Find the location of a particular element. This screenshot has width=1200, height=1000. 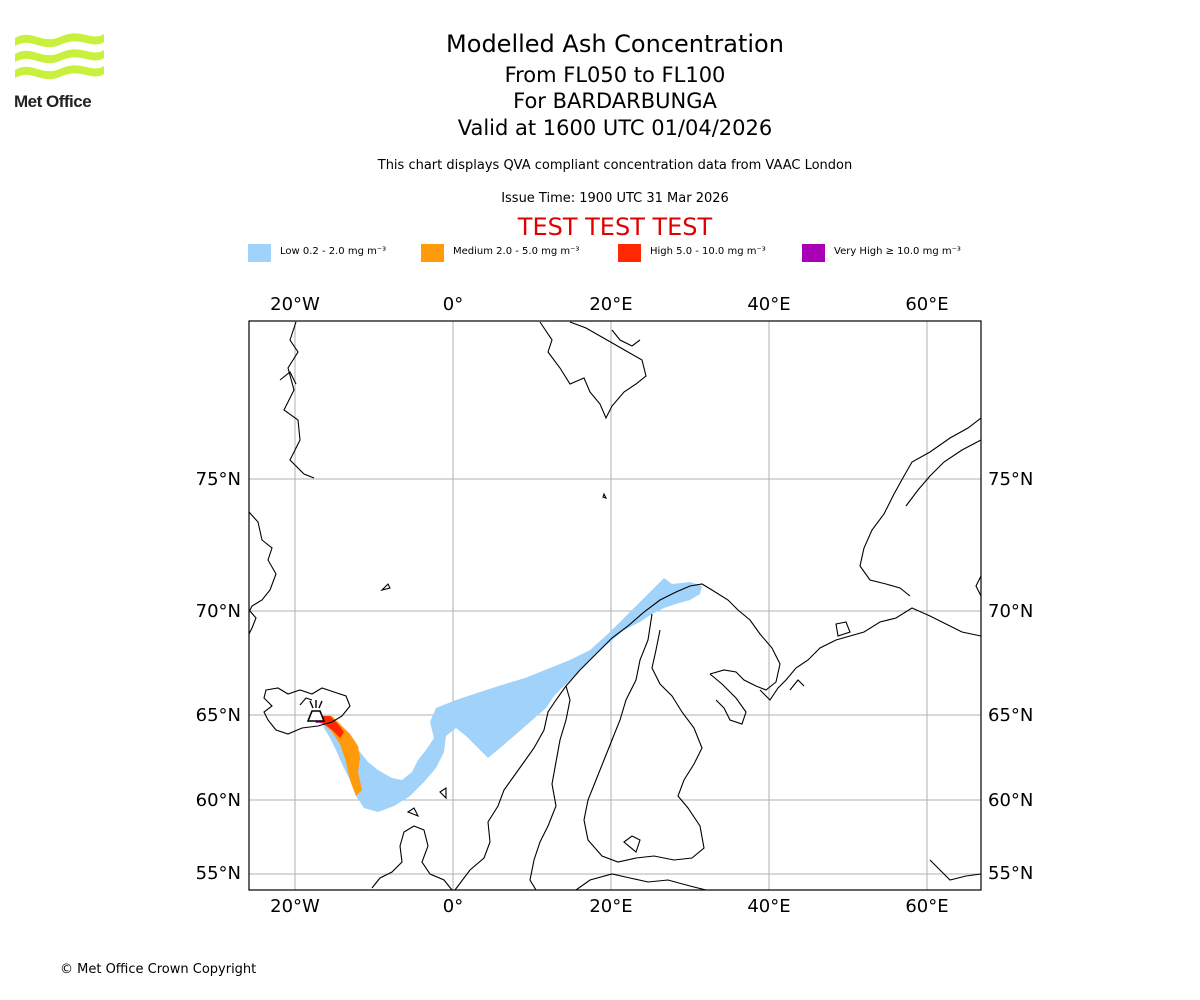

legend-label-medium: Medium 2.0 - 5.0 mg m⁻³ is located at coordinates (516, 251).